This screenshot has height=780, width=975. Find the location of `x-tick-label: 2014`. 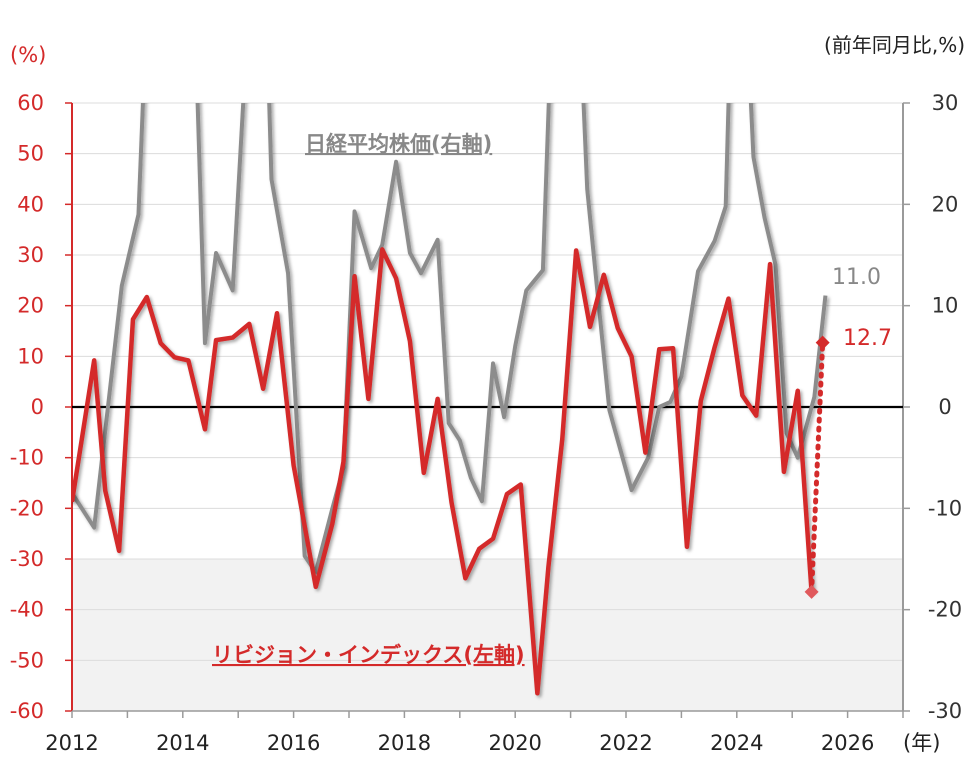

x-tick-label: 2014 is located at coordinates (182, 743).